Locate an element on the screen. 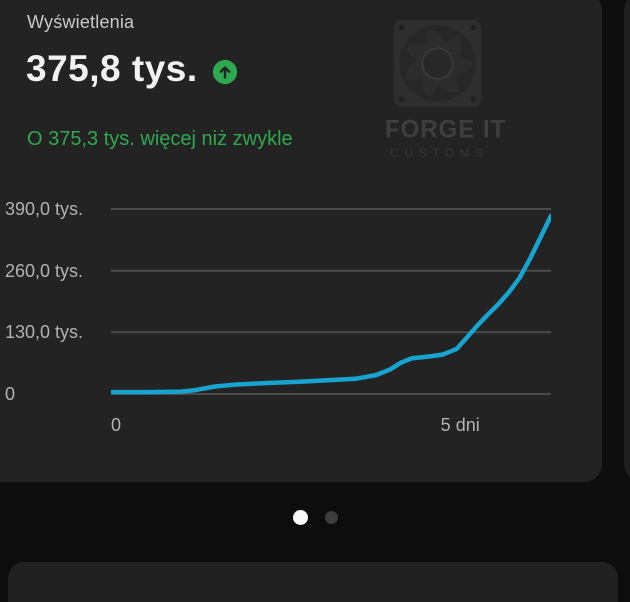  pc-fan-icon is located at coordinates (437, 63).